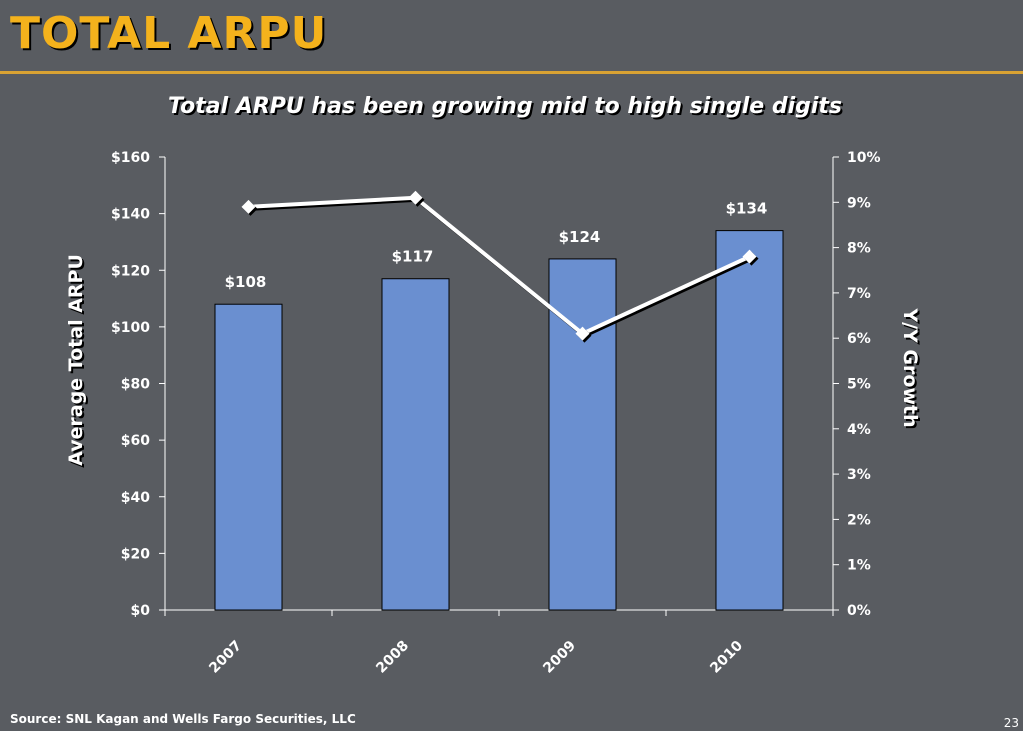 The width and height of the screenshot is (1023, 731). What do you see at coordinates (511, 72) in the screenshot?
I see `title-divider` at bounding box center [511, 72].